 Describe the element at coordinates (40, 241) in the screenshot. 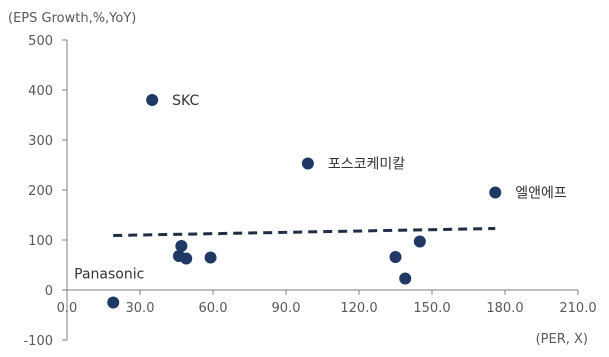

I see `y-tick-label: 100` at that location.